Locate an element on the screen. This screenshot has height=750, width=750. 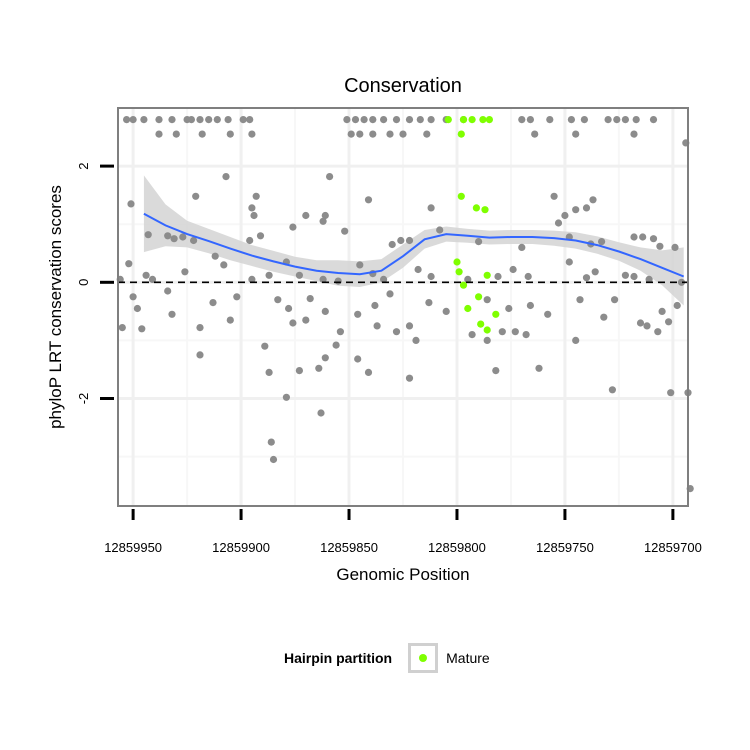
x-tick-label: 12859800 is located at coordinates (457, 547).